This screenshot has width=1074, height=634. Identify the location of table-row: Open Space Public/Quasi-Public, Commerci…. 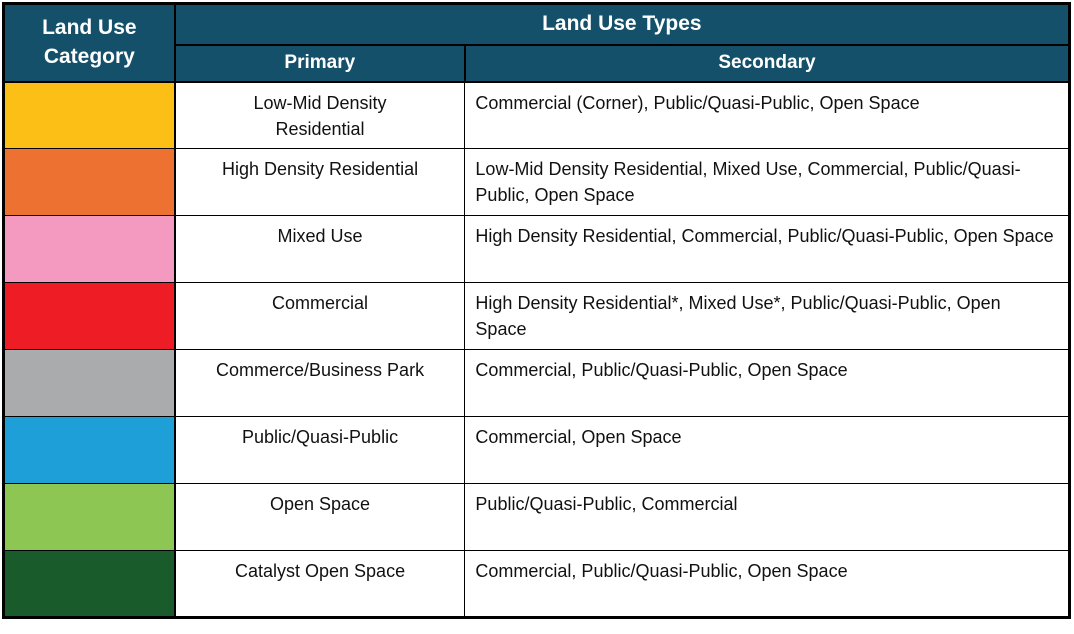
(536, 517).